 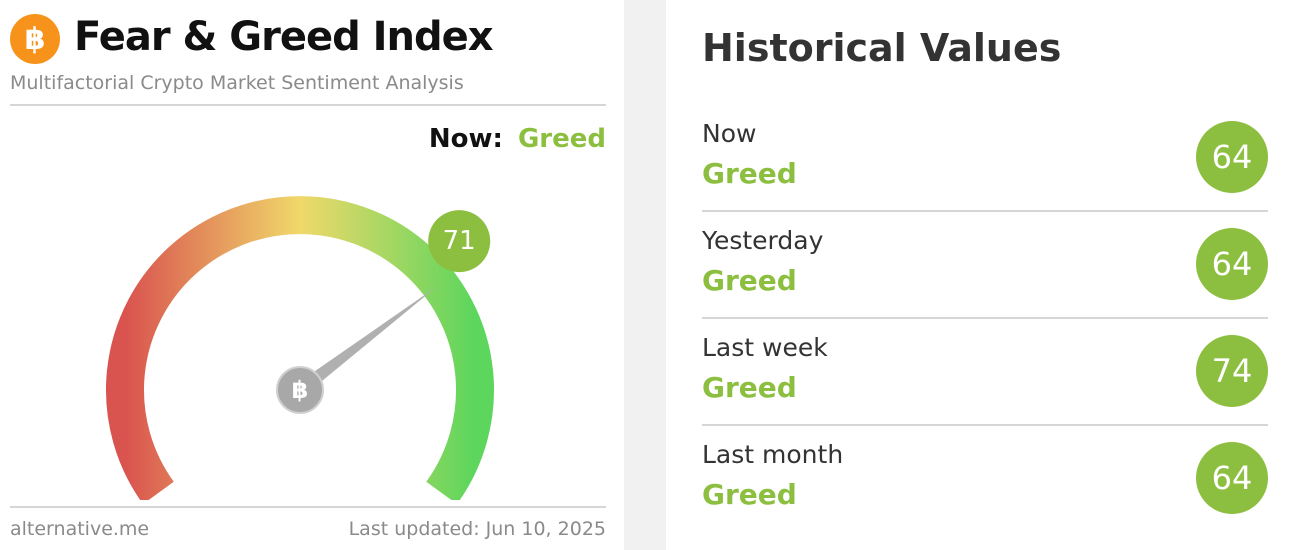 What do you see at coordinates (985, 479) in the screenshot?
I see `history-row-last-month: Last month Greed 64` at bounding box center [985, 479].